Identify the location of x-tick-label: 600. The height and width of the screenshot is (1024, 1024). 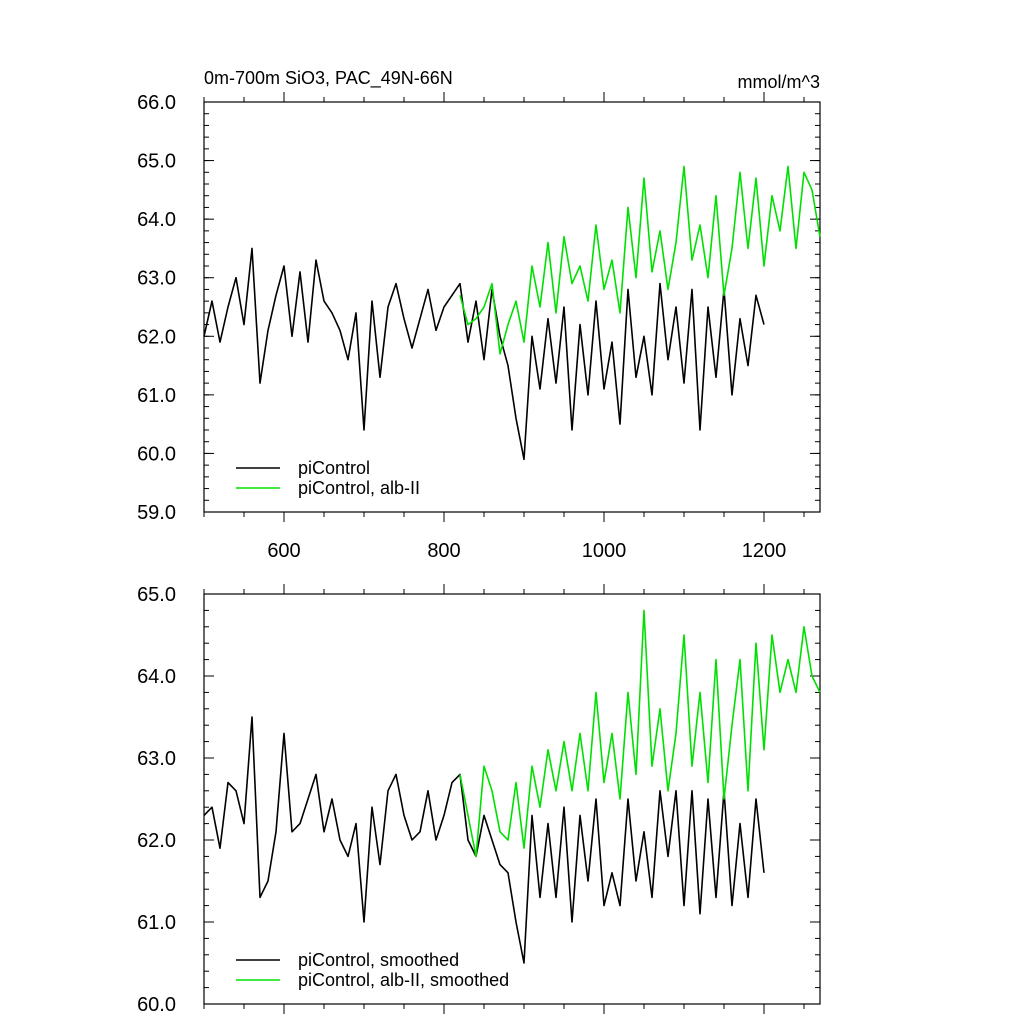
(283, 551).